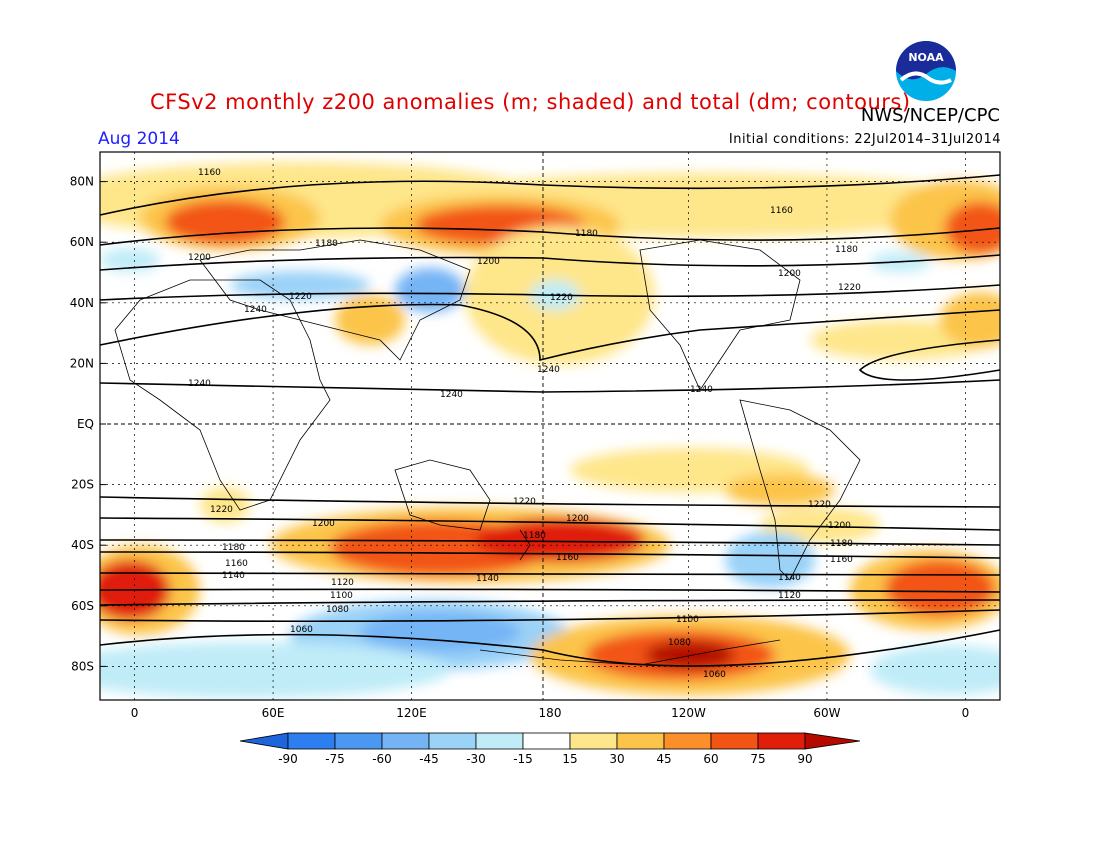 This screenshot has height=850, width=1100. What do you see at coordinates (926, 57) in the screenshot?
I see `logo-lettering: NOAA` at bounding box center [926, 57].